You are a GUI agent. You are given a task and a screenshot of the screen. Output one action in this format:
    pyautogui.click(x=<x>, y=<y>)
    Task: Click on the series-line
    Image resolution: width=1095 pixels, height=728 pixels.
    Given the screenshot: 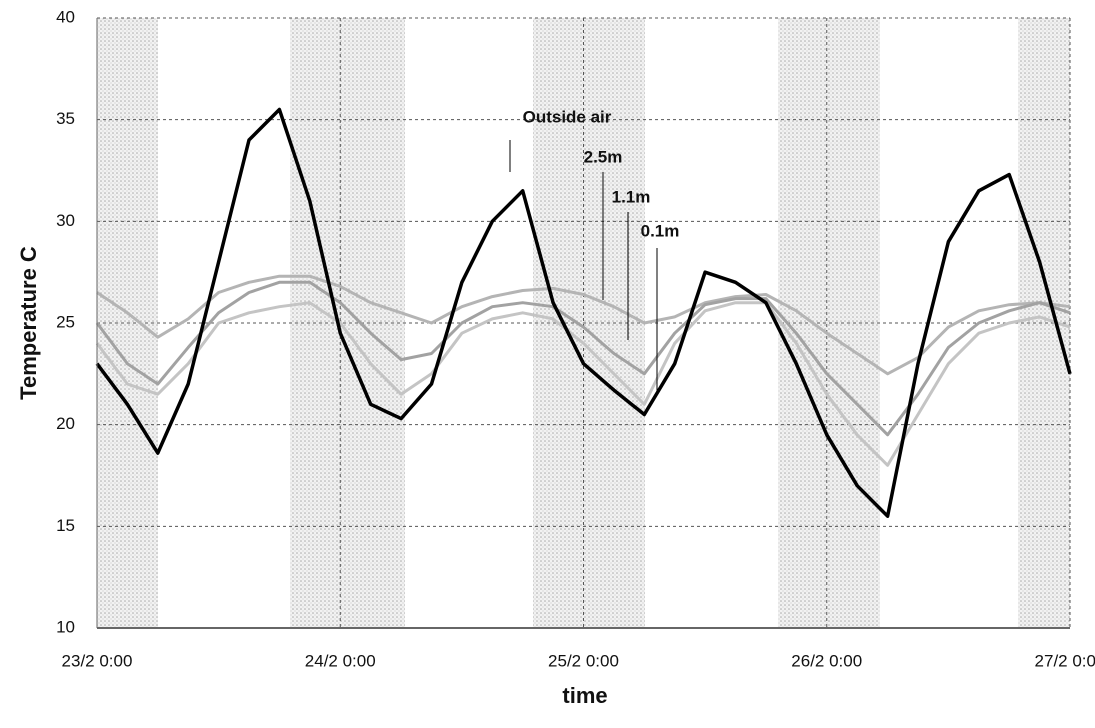 What is the action you would take?
    pyautogui.click(x=583, y=325)
    